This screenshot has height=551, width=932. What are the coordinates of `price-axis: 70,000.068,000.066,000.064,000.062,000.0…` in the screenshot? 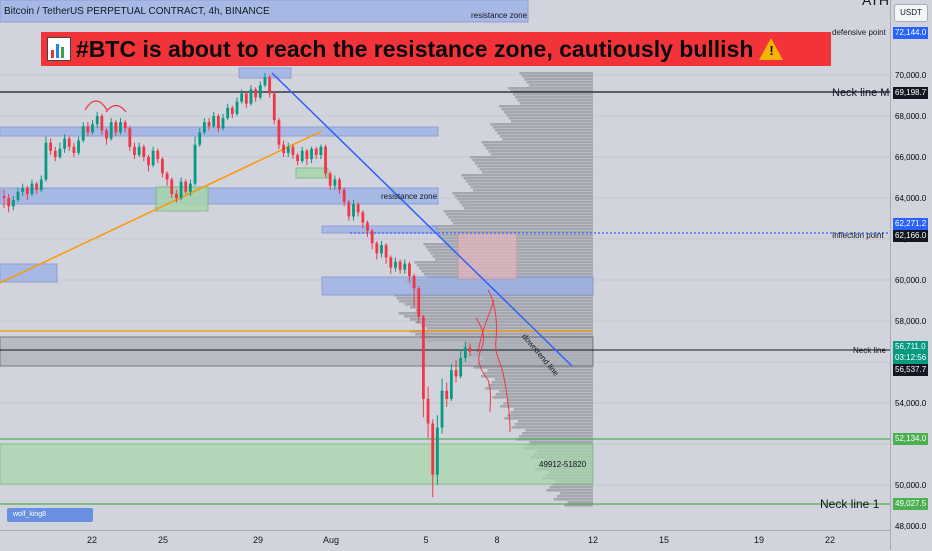 It's located at (911, 275).